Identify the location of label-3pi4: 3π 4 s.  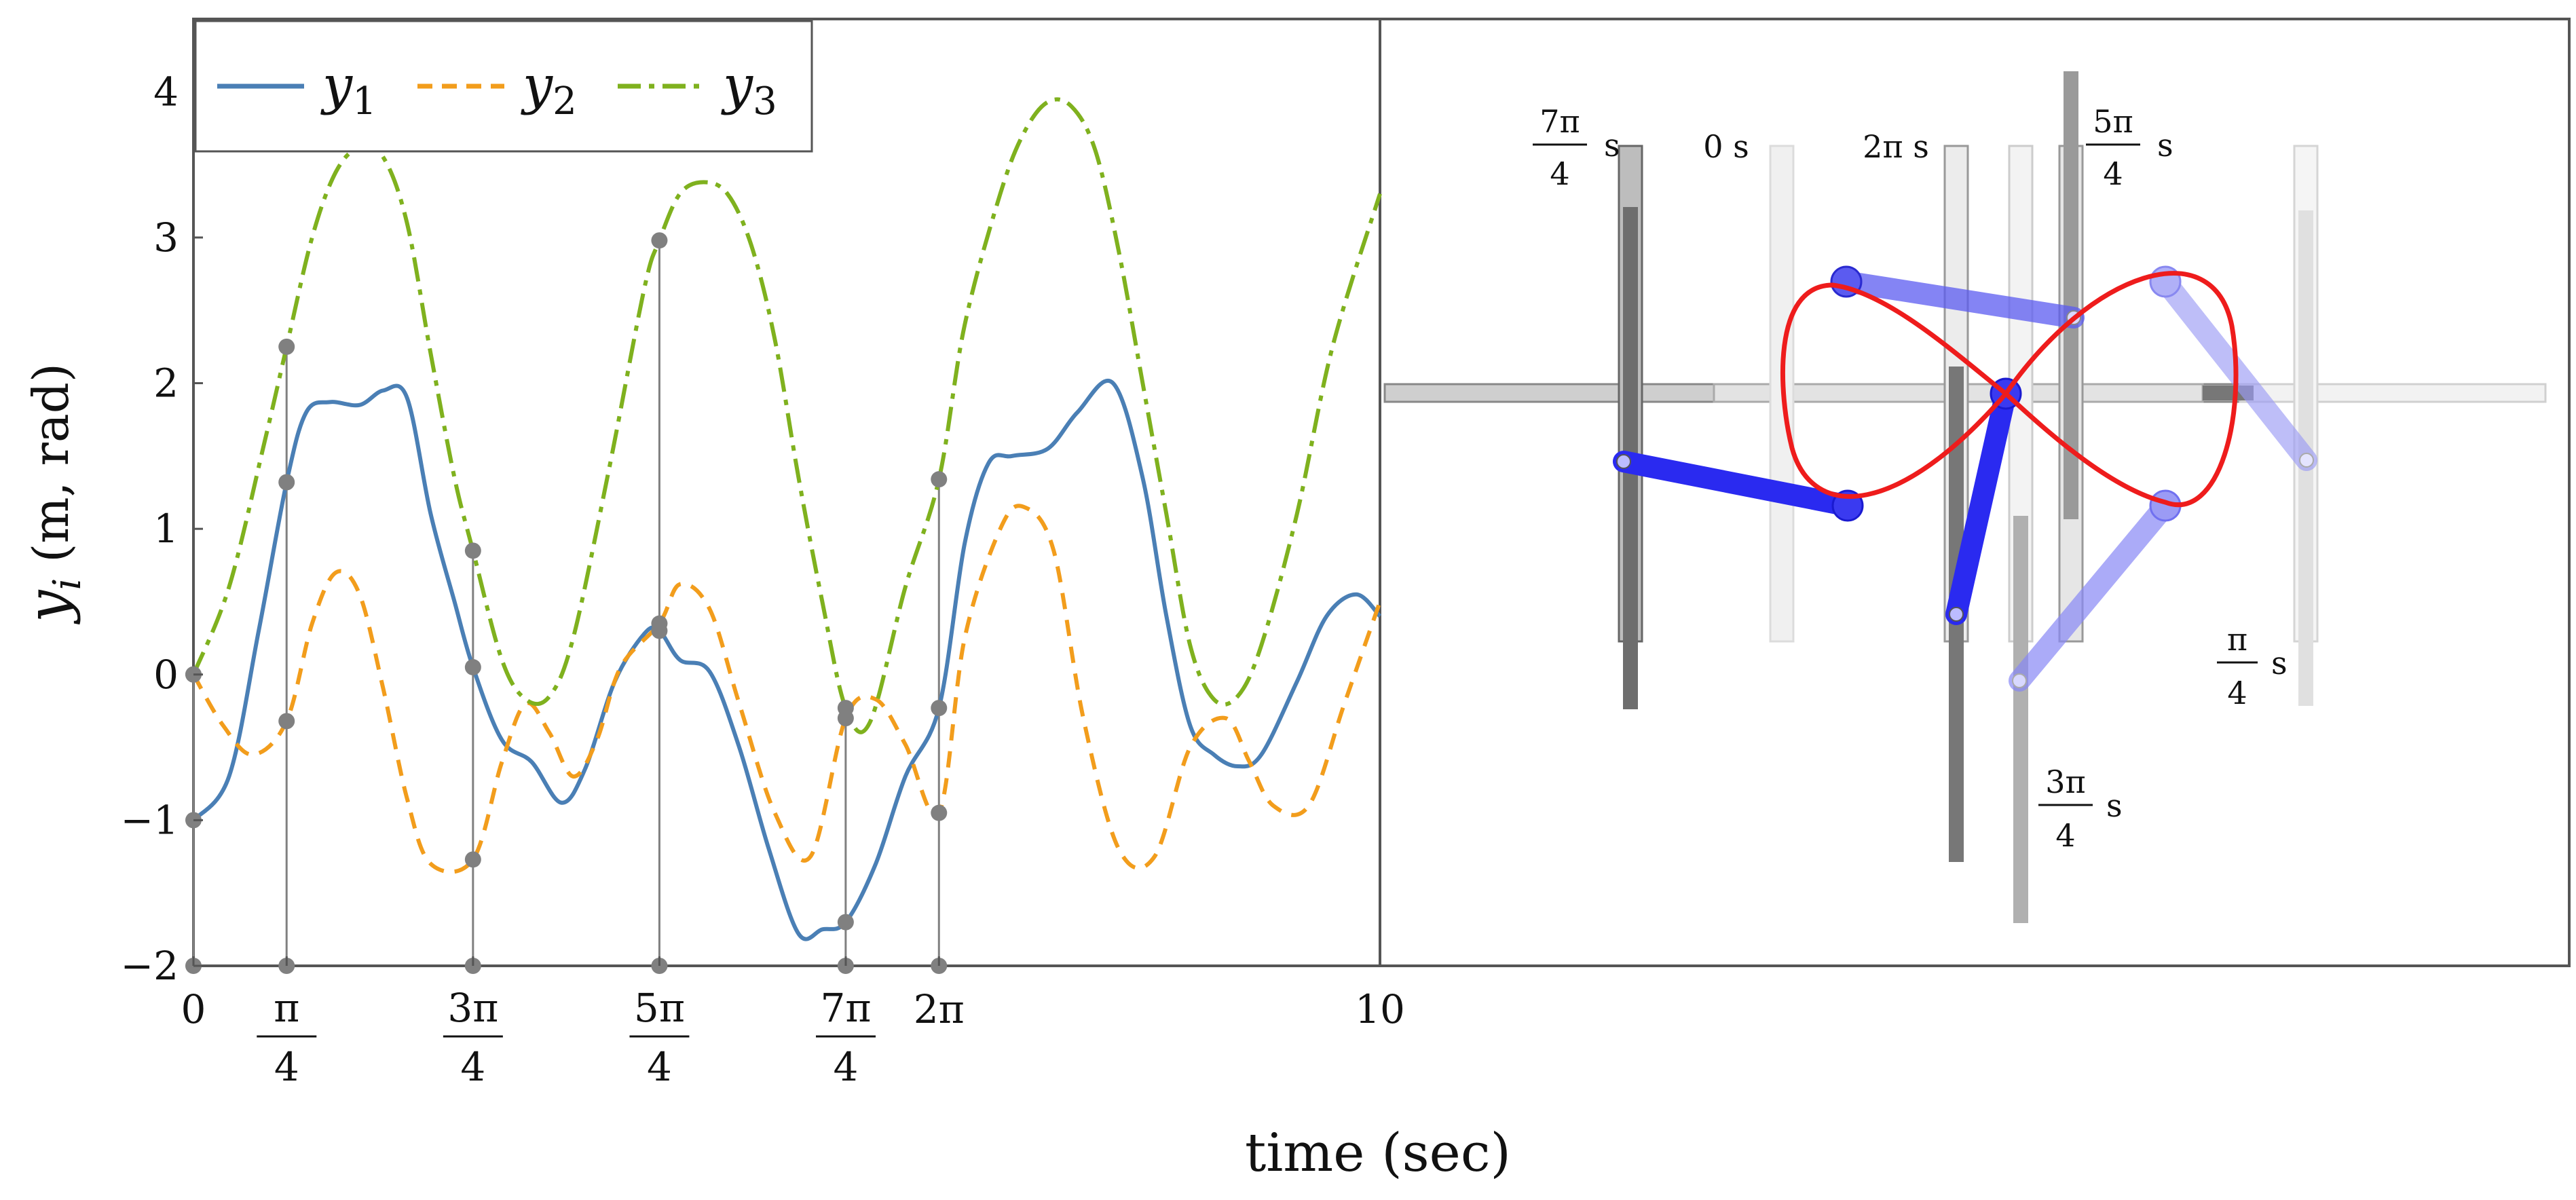
(2080, 809).